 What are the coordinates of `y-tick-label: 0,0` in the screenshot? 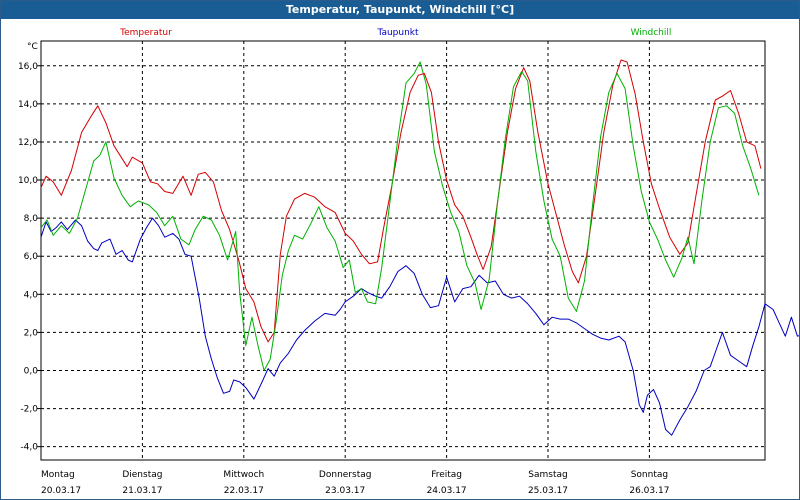 It's located at (31, 371).